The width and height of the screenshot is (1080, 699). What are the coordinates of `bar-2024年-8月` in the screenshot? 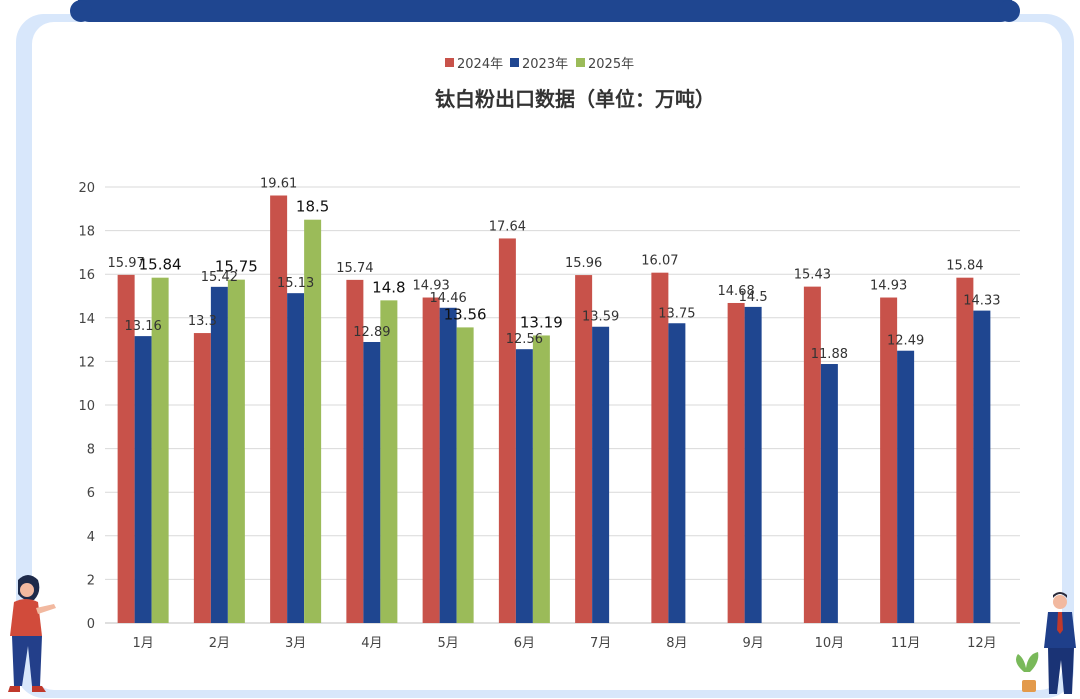 It's located at (660, 447).